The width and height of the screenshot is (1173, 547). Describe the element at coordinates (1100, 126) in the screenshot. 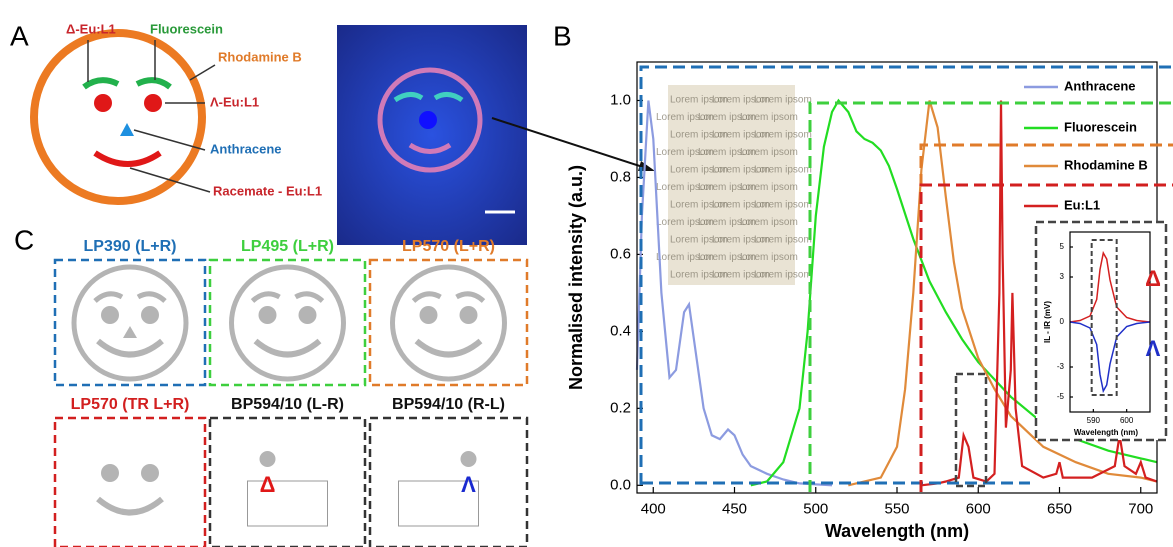

I see `legend-label: Fluorescein` at that location.